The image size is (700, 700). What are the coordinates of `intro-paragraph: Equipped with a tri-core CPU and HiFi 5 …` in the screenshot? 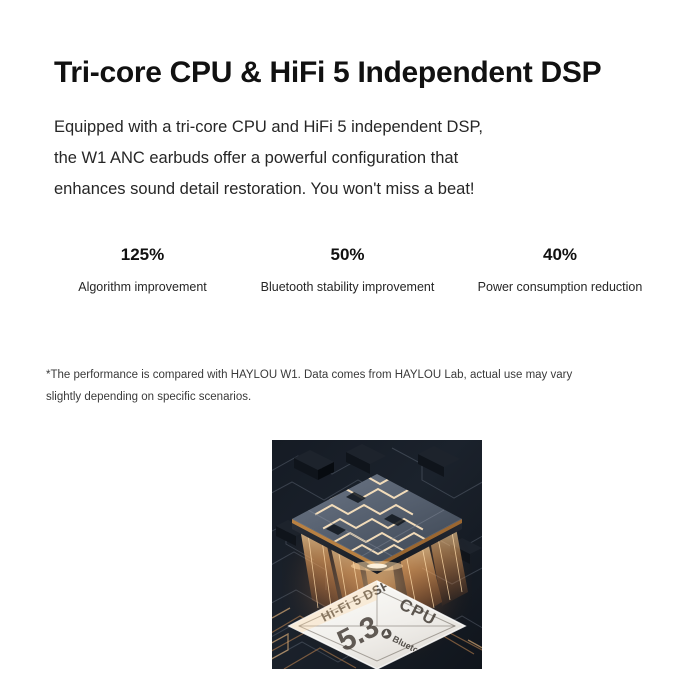 It's located at (304, 158).